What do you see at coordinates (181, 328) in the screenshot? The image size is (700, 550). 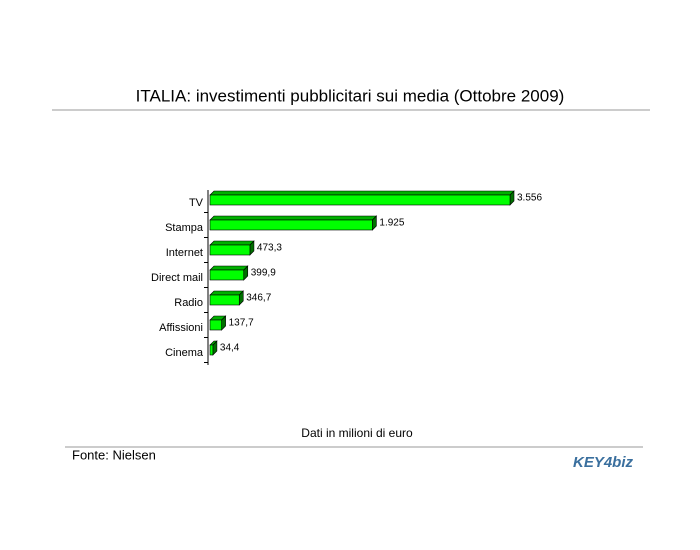 I see `category-label: Affissioni` at bounding box center [181, 328].